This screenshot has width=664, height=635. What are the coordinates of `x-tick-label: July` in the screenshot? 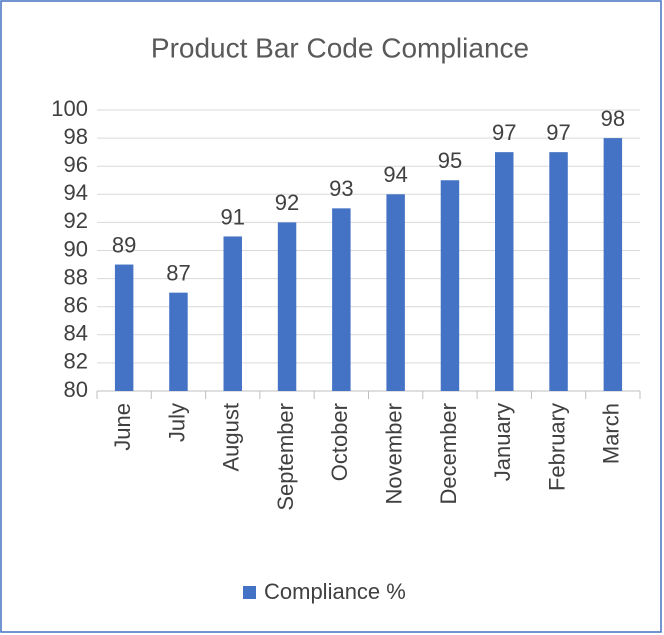 It's located at (176, 422).